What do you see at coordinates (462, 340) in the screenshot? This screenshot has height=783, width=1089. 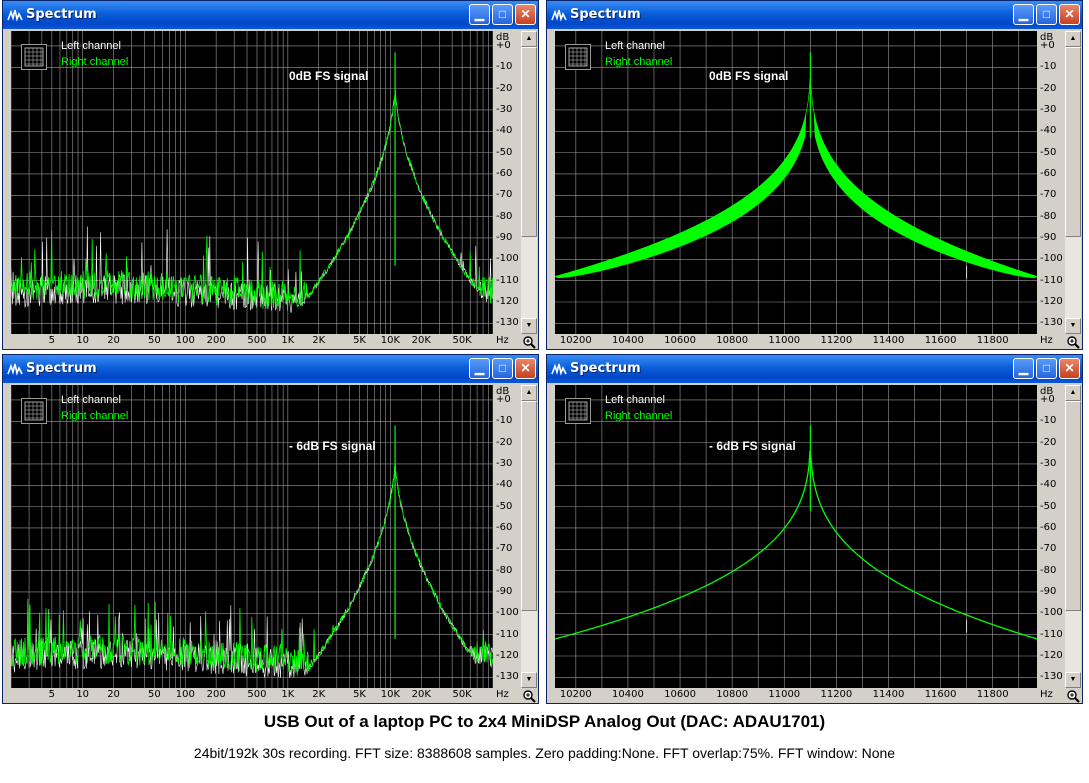 I see `x-tick-label: 50K` at bounding box center [462, 340].